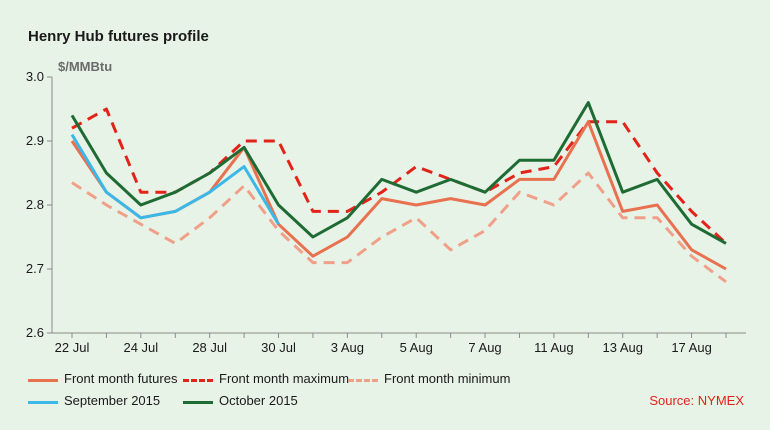  I want to click on x-tick-label: 13 Aug, so click(622, 347).